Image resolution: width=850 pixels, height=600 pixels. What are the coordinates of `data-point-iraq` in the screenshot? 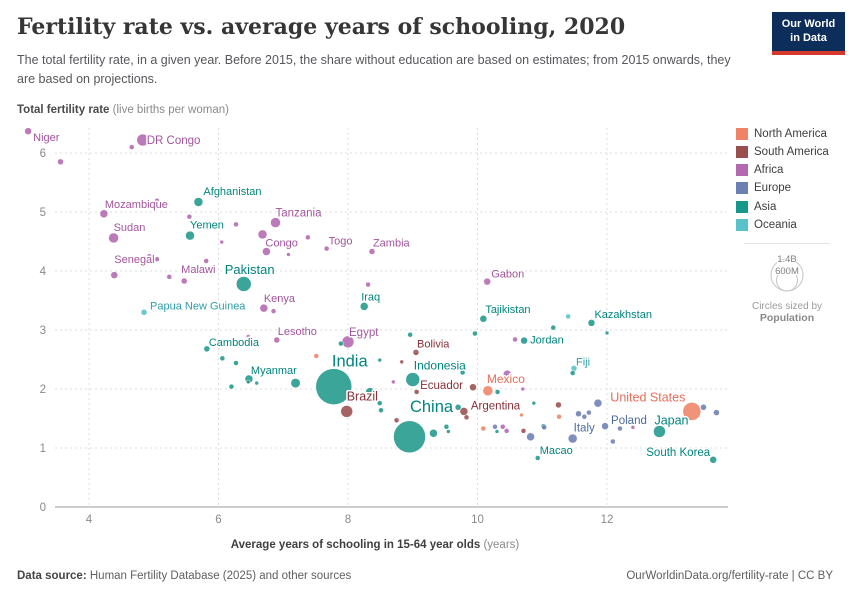 It's located at (364, 306).